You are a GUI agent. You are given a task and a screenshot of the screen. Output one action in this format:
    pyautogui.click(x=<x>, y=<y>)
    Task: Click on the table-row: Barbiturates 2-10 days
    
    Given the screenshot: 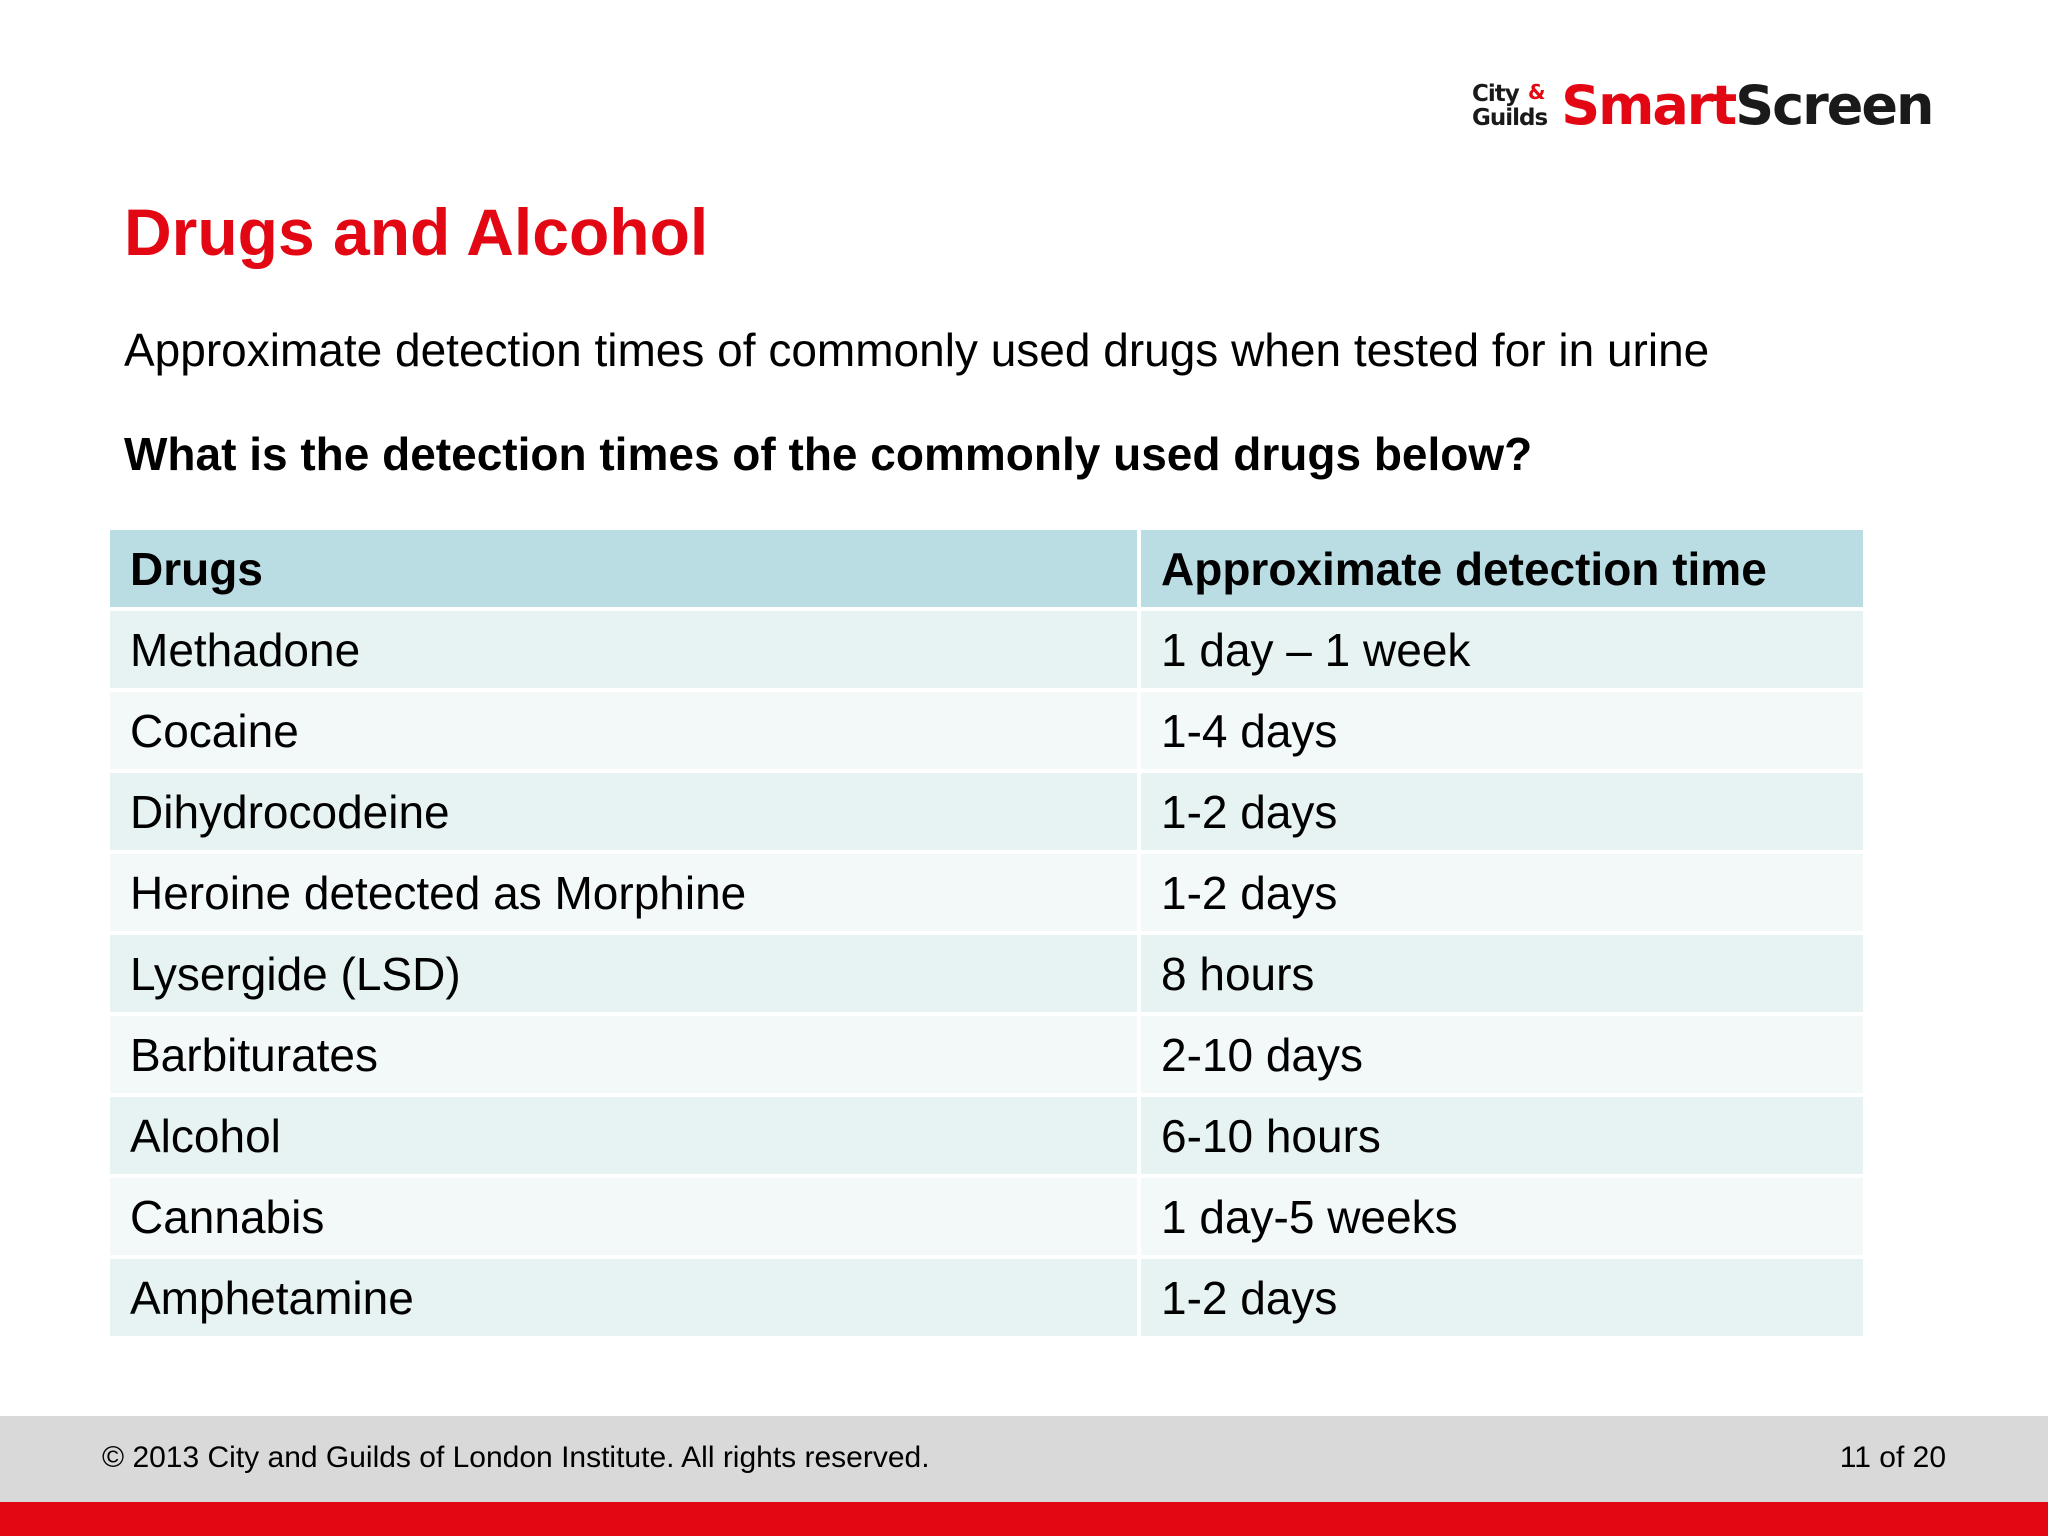 What is the action you would take?
    pyautogui.click(x=986, y=1054)
    